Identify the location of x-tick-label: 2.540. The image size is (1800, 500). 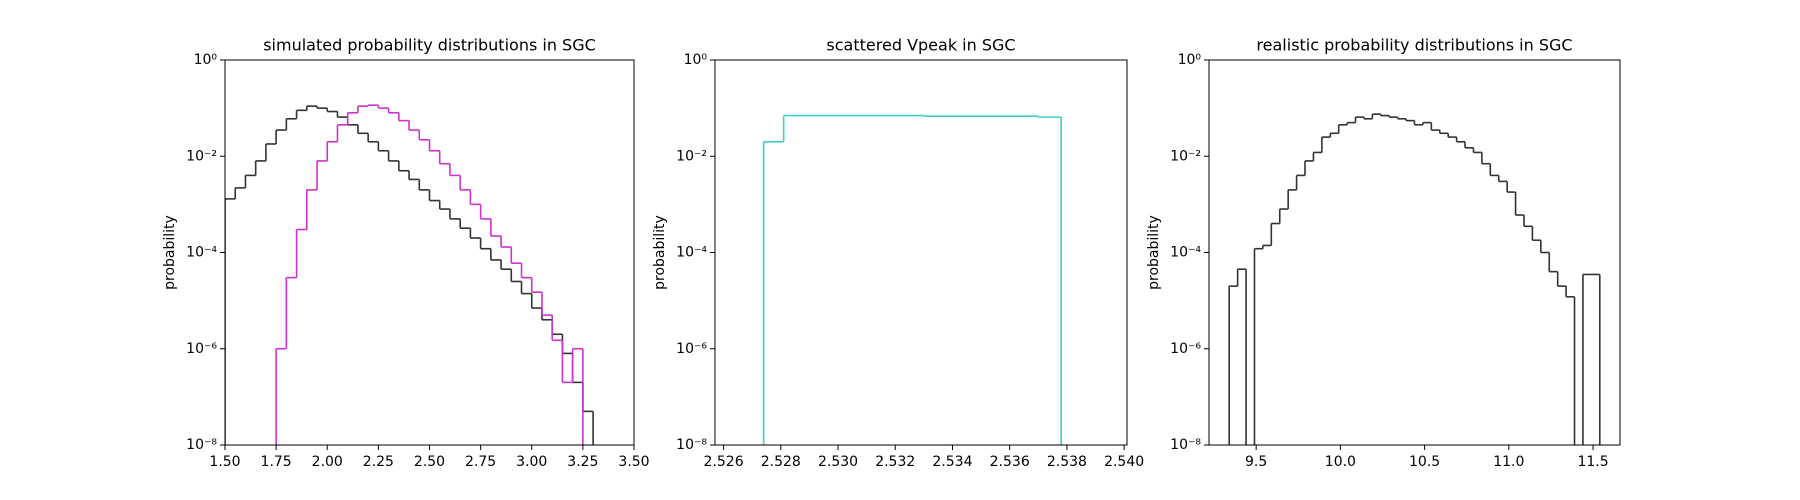
(1124, 462).